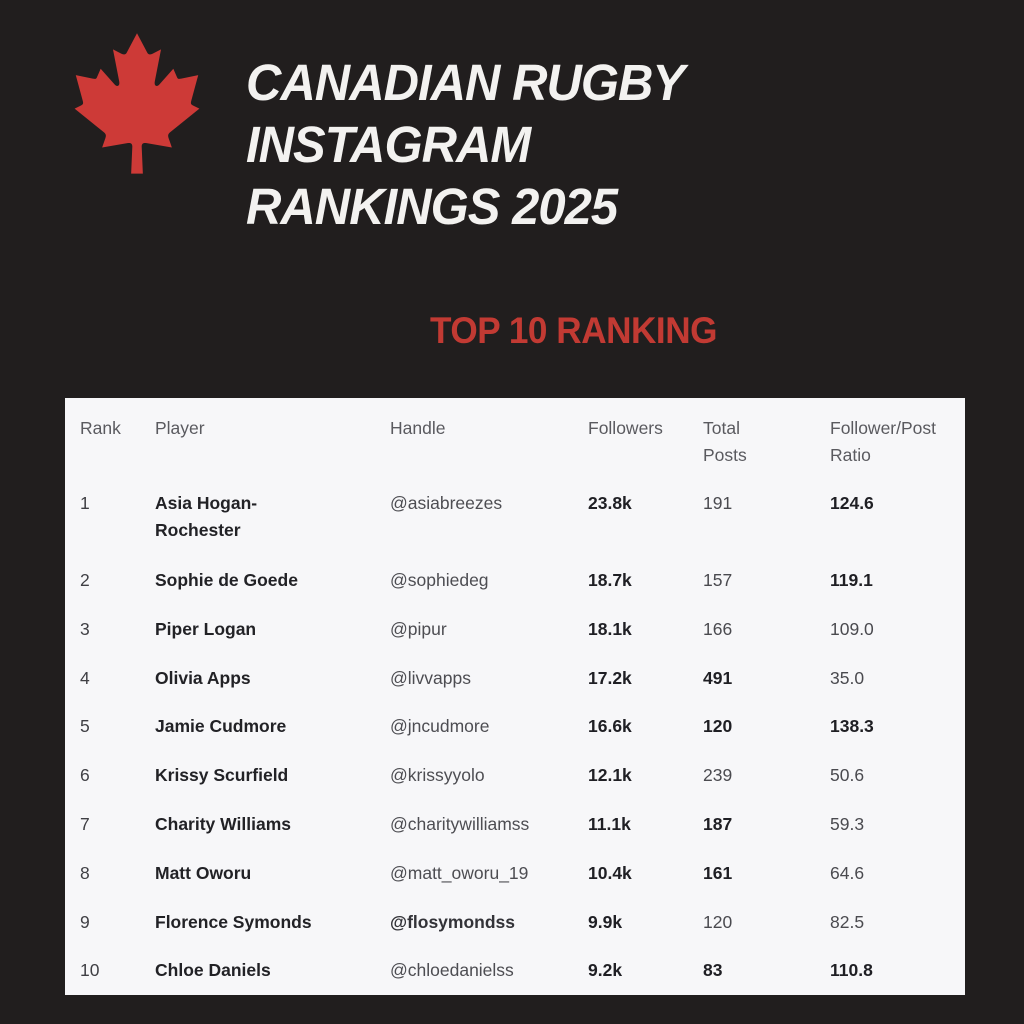 The height and width of the screenshot is (1024, 1024). Describe the element at coordinates (465, 82) in the screenshot. I see `page-title-line-1: CANADIAN RUGBY` at that location.